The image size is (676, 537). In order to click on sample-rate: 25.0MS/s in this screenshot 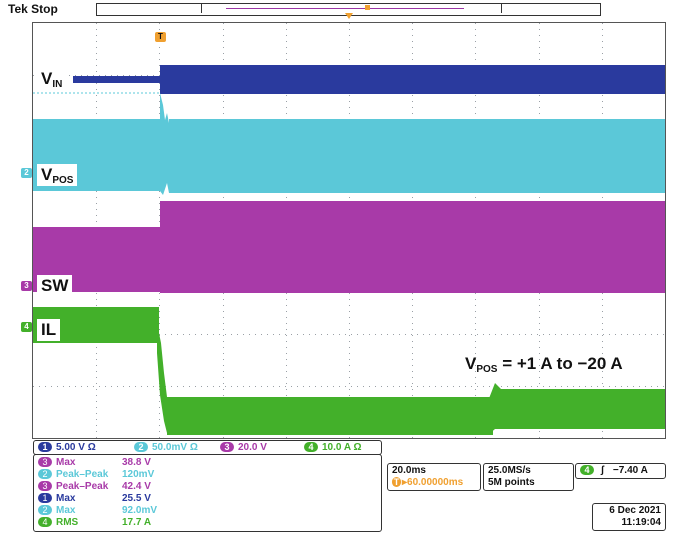, I will do `click(509, 470)`.